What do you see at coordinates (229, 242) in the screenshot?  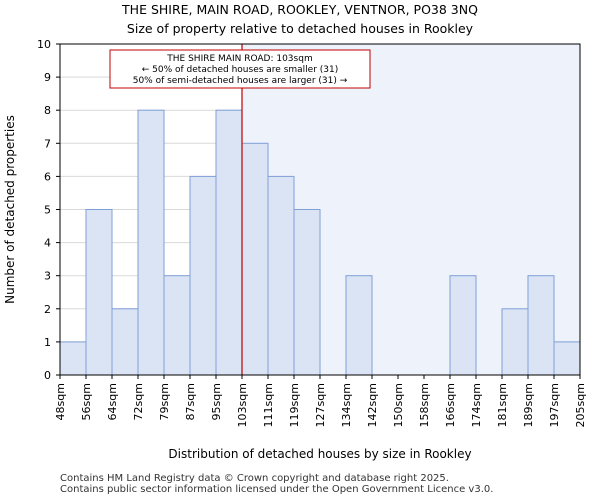 I see `histogram-bar-95sqm` at bounding box center [229, 242].